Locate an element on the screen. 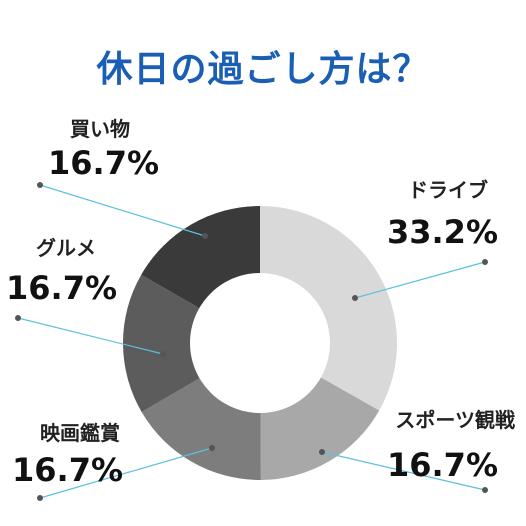  slice-annotation: 映画鑑賞 16.7% is located at coordinates (113, 461).